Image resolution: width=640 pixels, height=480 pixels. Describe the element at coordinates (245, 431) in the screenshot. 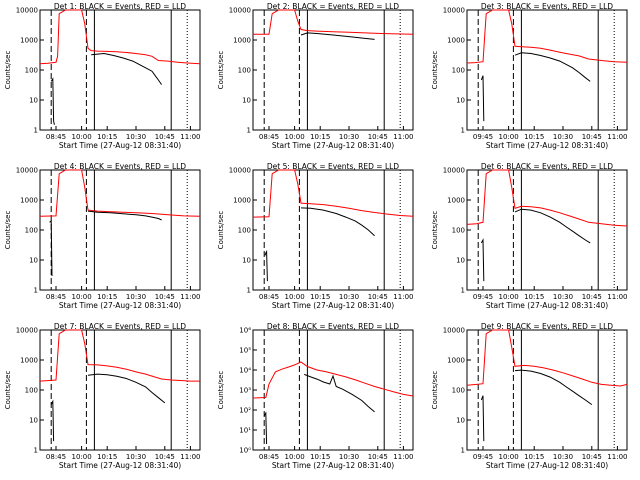

I see `y-tick-label: 10¹` at that location.